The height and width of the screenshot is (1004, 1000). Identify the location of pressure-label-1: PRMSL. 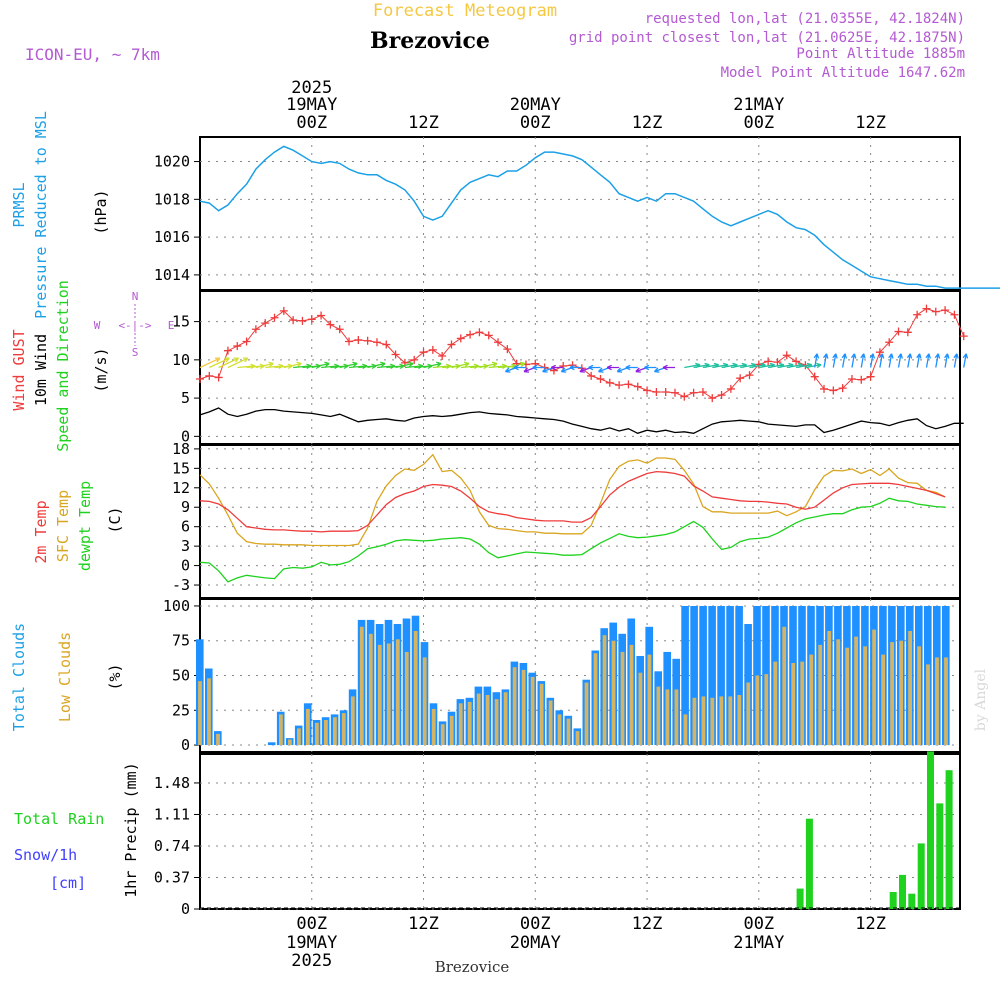
(19, 204).